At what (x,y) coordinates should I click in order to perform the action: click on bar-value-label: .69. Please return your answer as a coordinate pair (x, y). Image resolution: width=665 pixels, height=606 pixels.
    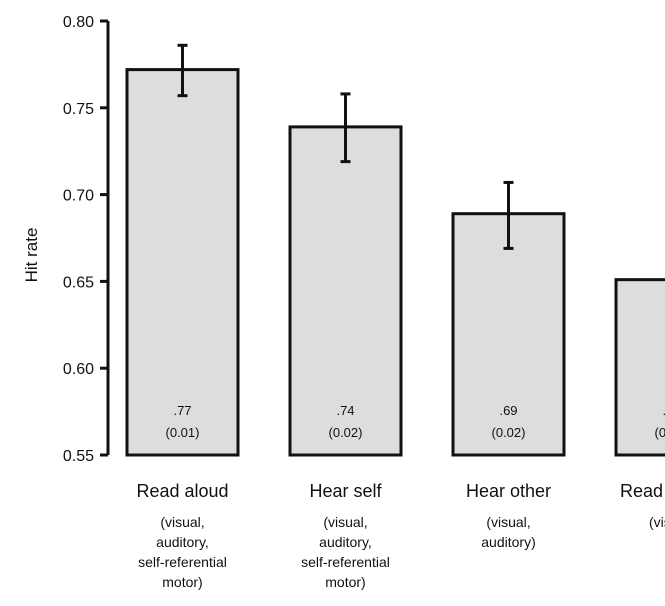
    Looking at the image, I should click on (508, 410).